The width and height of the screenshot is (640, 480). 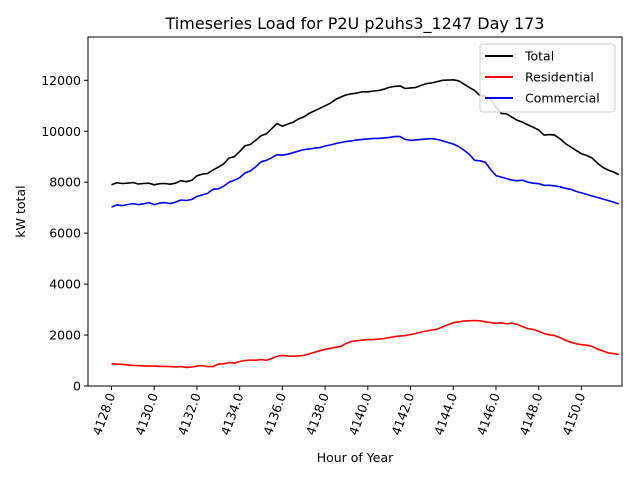 I want to click on y-axis-label: kW total, so click(x=20, y=211).